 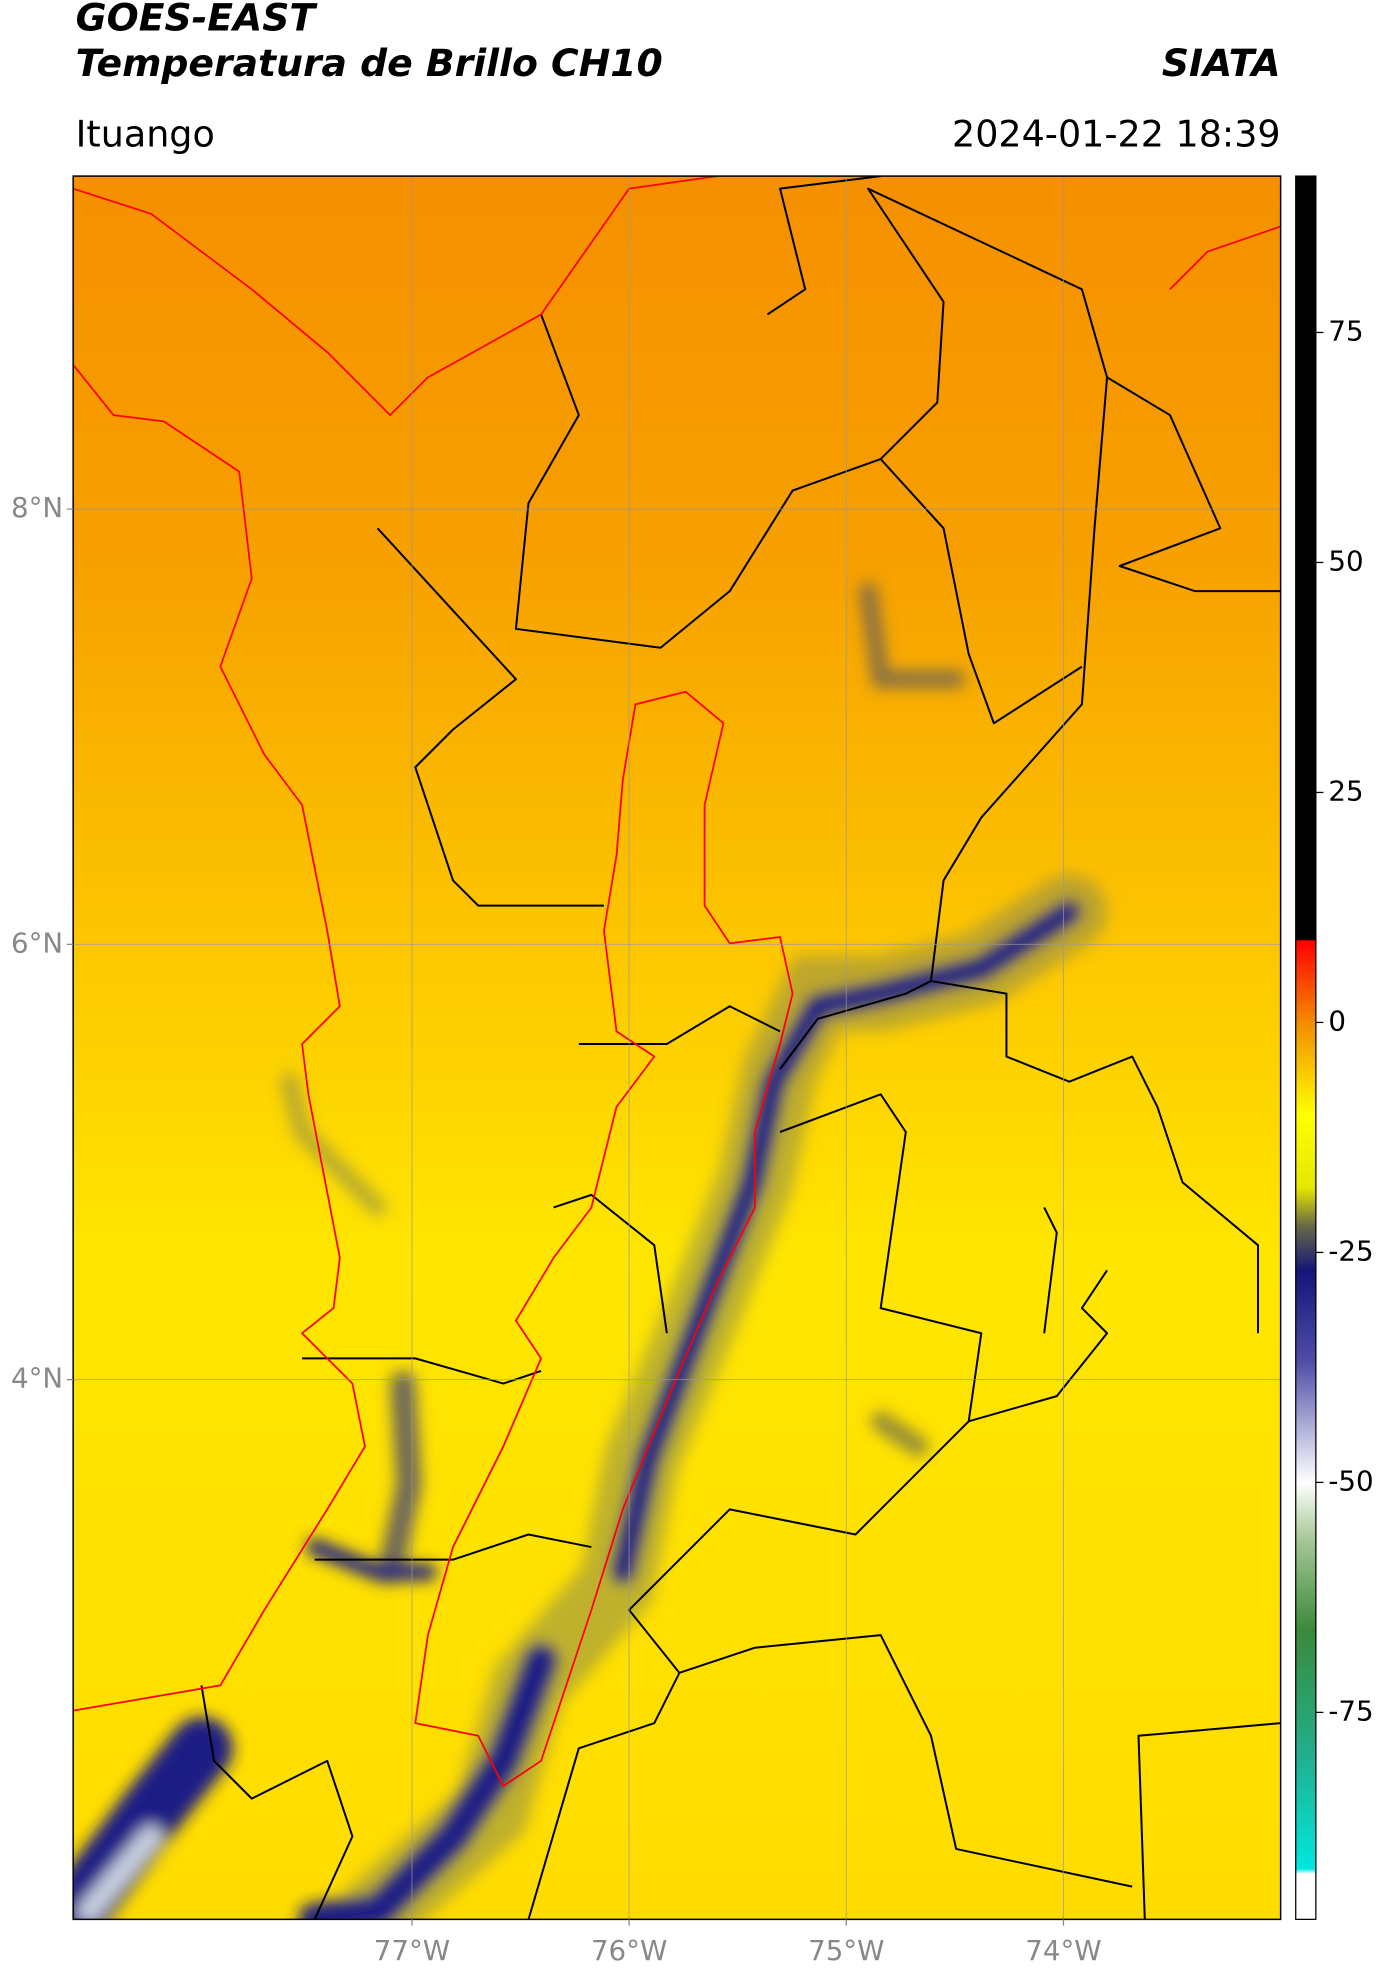 What do you see at coordinates (197, 20) in the screenshot?
I see `title: GOES-EAST` at bounding box center [197, 20].